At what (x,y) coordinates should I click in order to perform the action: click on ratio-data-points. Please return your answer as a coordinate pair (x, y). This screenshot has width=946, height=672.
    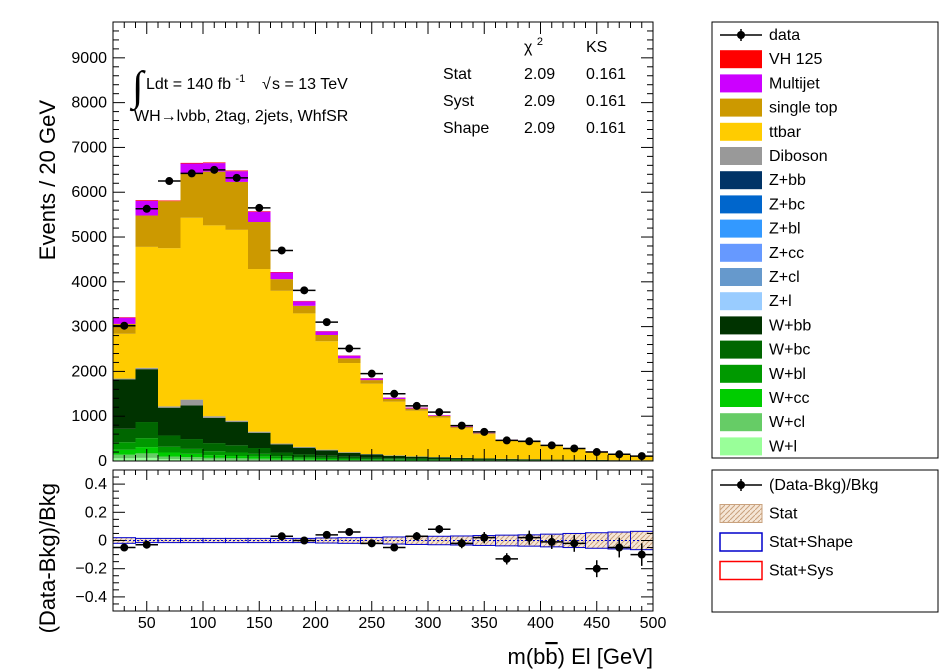
    Looking at the image, I should click on (383, 551).